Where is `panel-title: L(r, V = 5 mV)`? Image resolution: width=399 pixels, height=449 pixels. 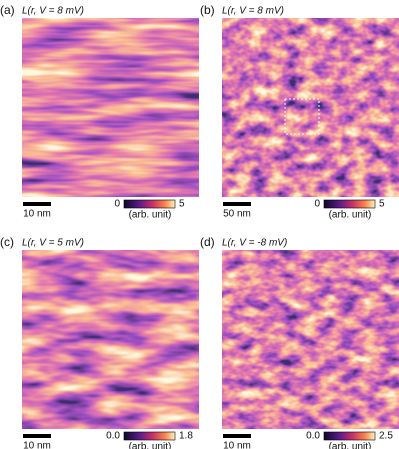
panel-title: L(r, V = 5 mV) is located at coordinates (53, 243).